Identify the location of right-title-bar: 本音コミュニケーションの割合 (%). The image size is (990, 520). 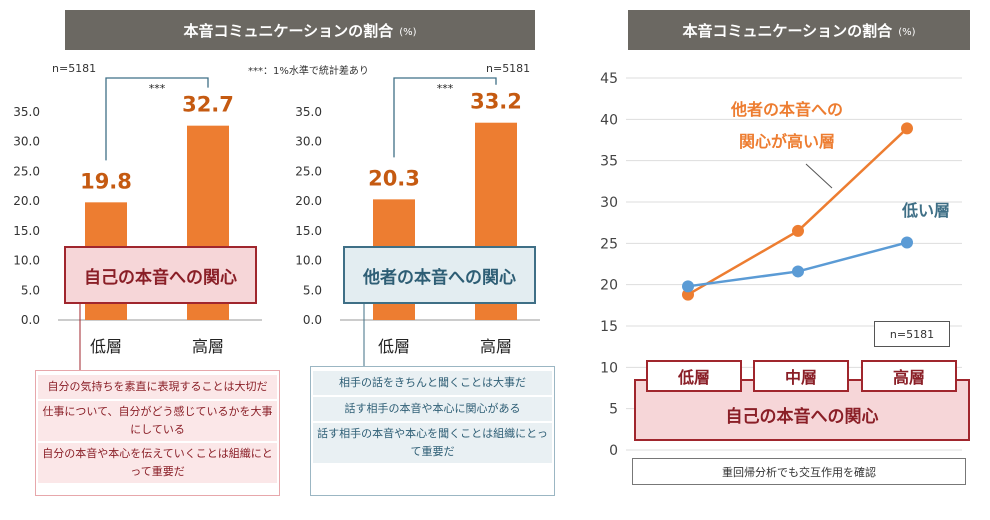
(799, 30).